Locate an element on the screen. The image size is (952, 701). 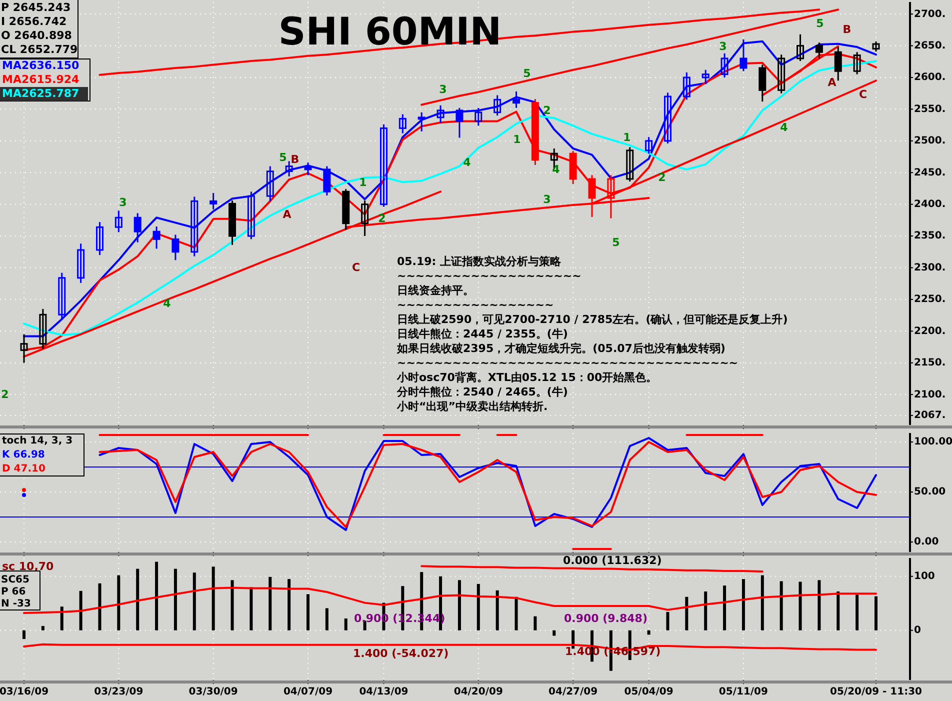
annotation: ~~~~~~~~~~~~~~~~~~~~~~~~~~~~~~~~~~~~~ is located at coordinates (567, 363).